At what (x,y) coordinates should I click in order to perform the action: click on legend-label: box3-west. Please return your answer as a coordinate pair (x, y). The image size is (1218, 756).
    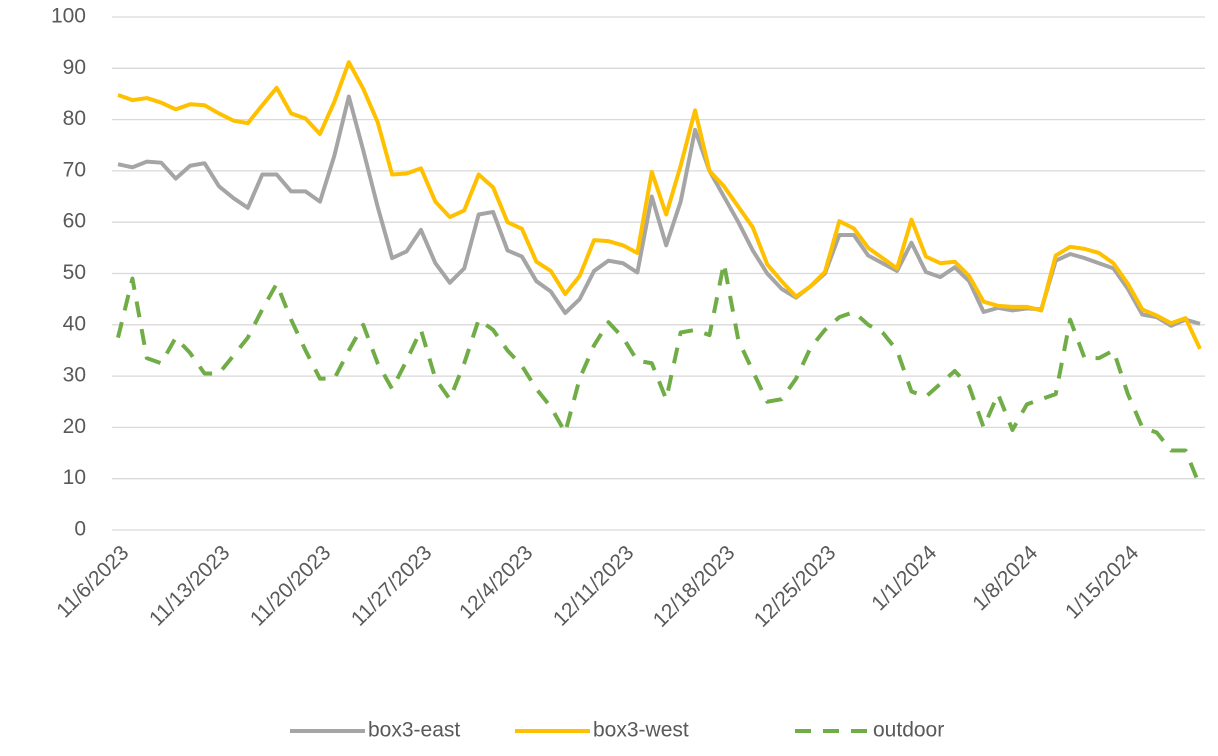
    Looking at the image, I should click on (641, 730).